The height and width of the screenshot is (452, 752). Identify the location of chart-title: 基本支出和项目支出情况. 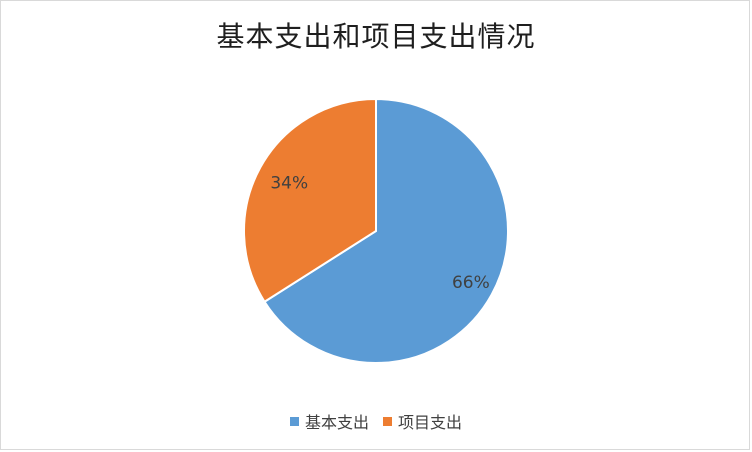
(376, 36).